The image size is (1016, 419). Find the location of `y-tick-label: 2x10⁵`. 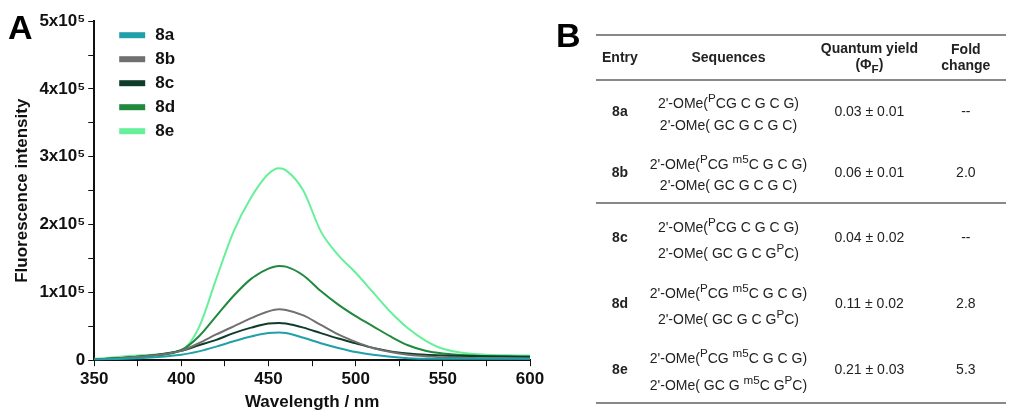

y-tick-label: 2x10⁵ is located at coordinates (62, 224).